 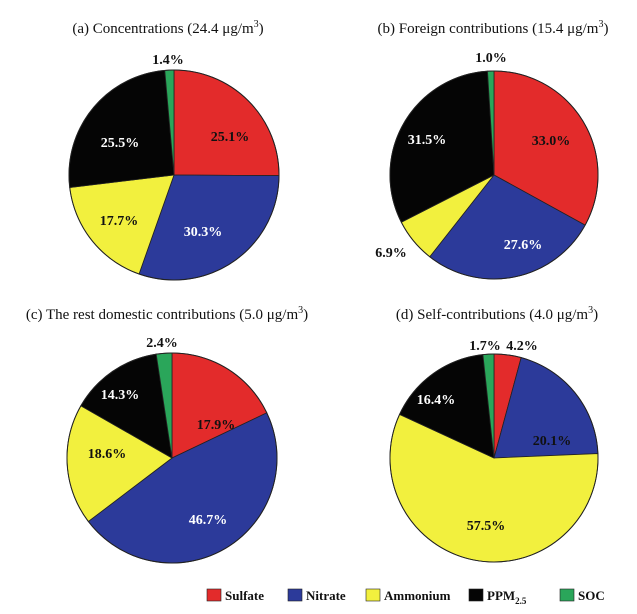 I want to click on legend-label: Nitrate, so click(x=326, y=595).